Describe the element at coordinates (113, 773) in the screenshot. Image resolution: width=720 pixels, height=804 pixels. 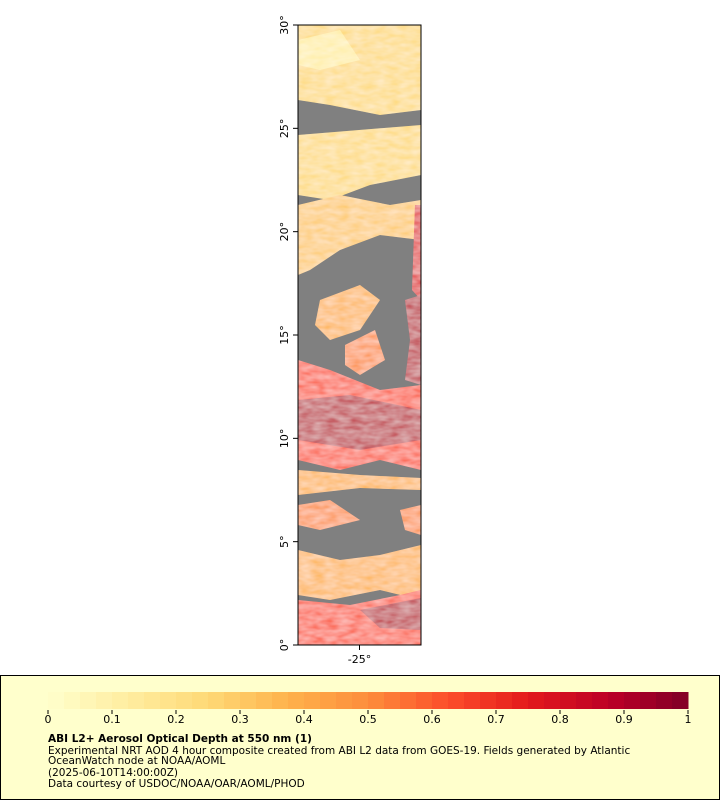
I see `caption-line: (2025-06-10T14:00:00Z)` at that location.